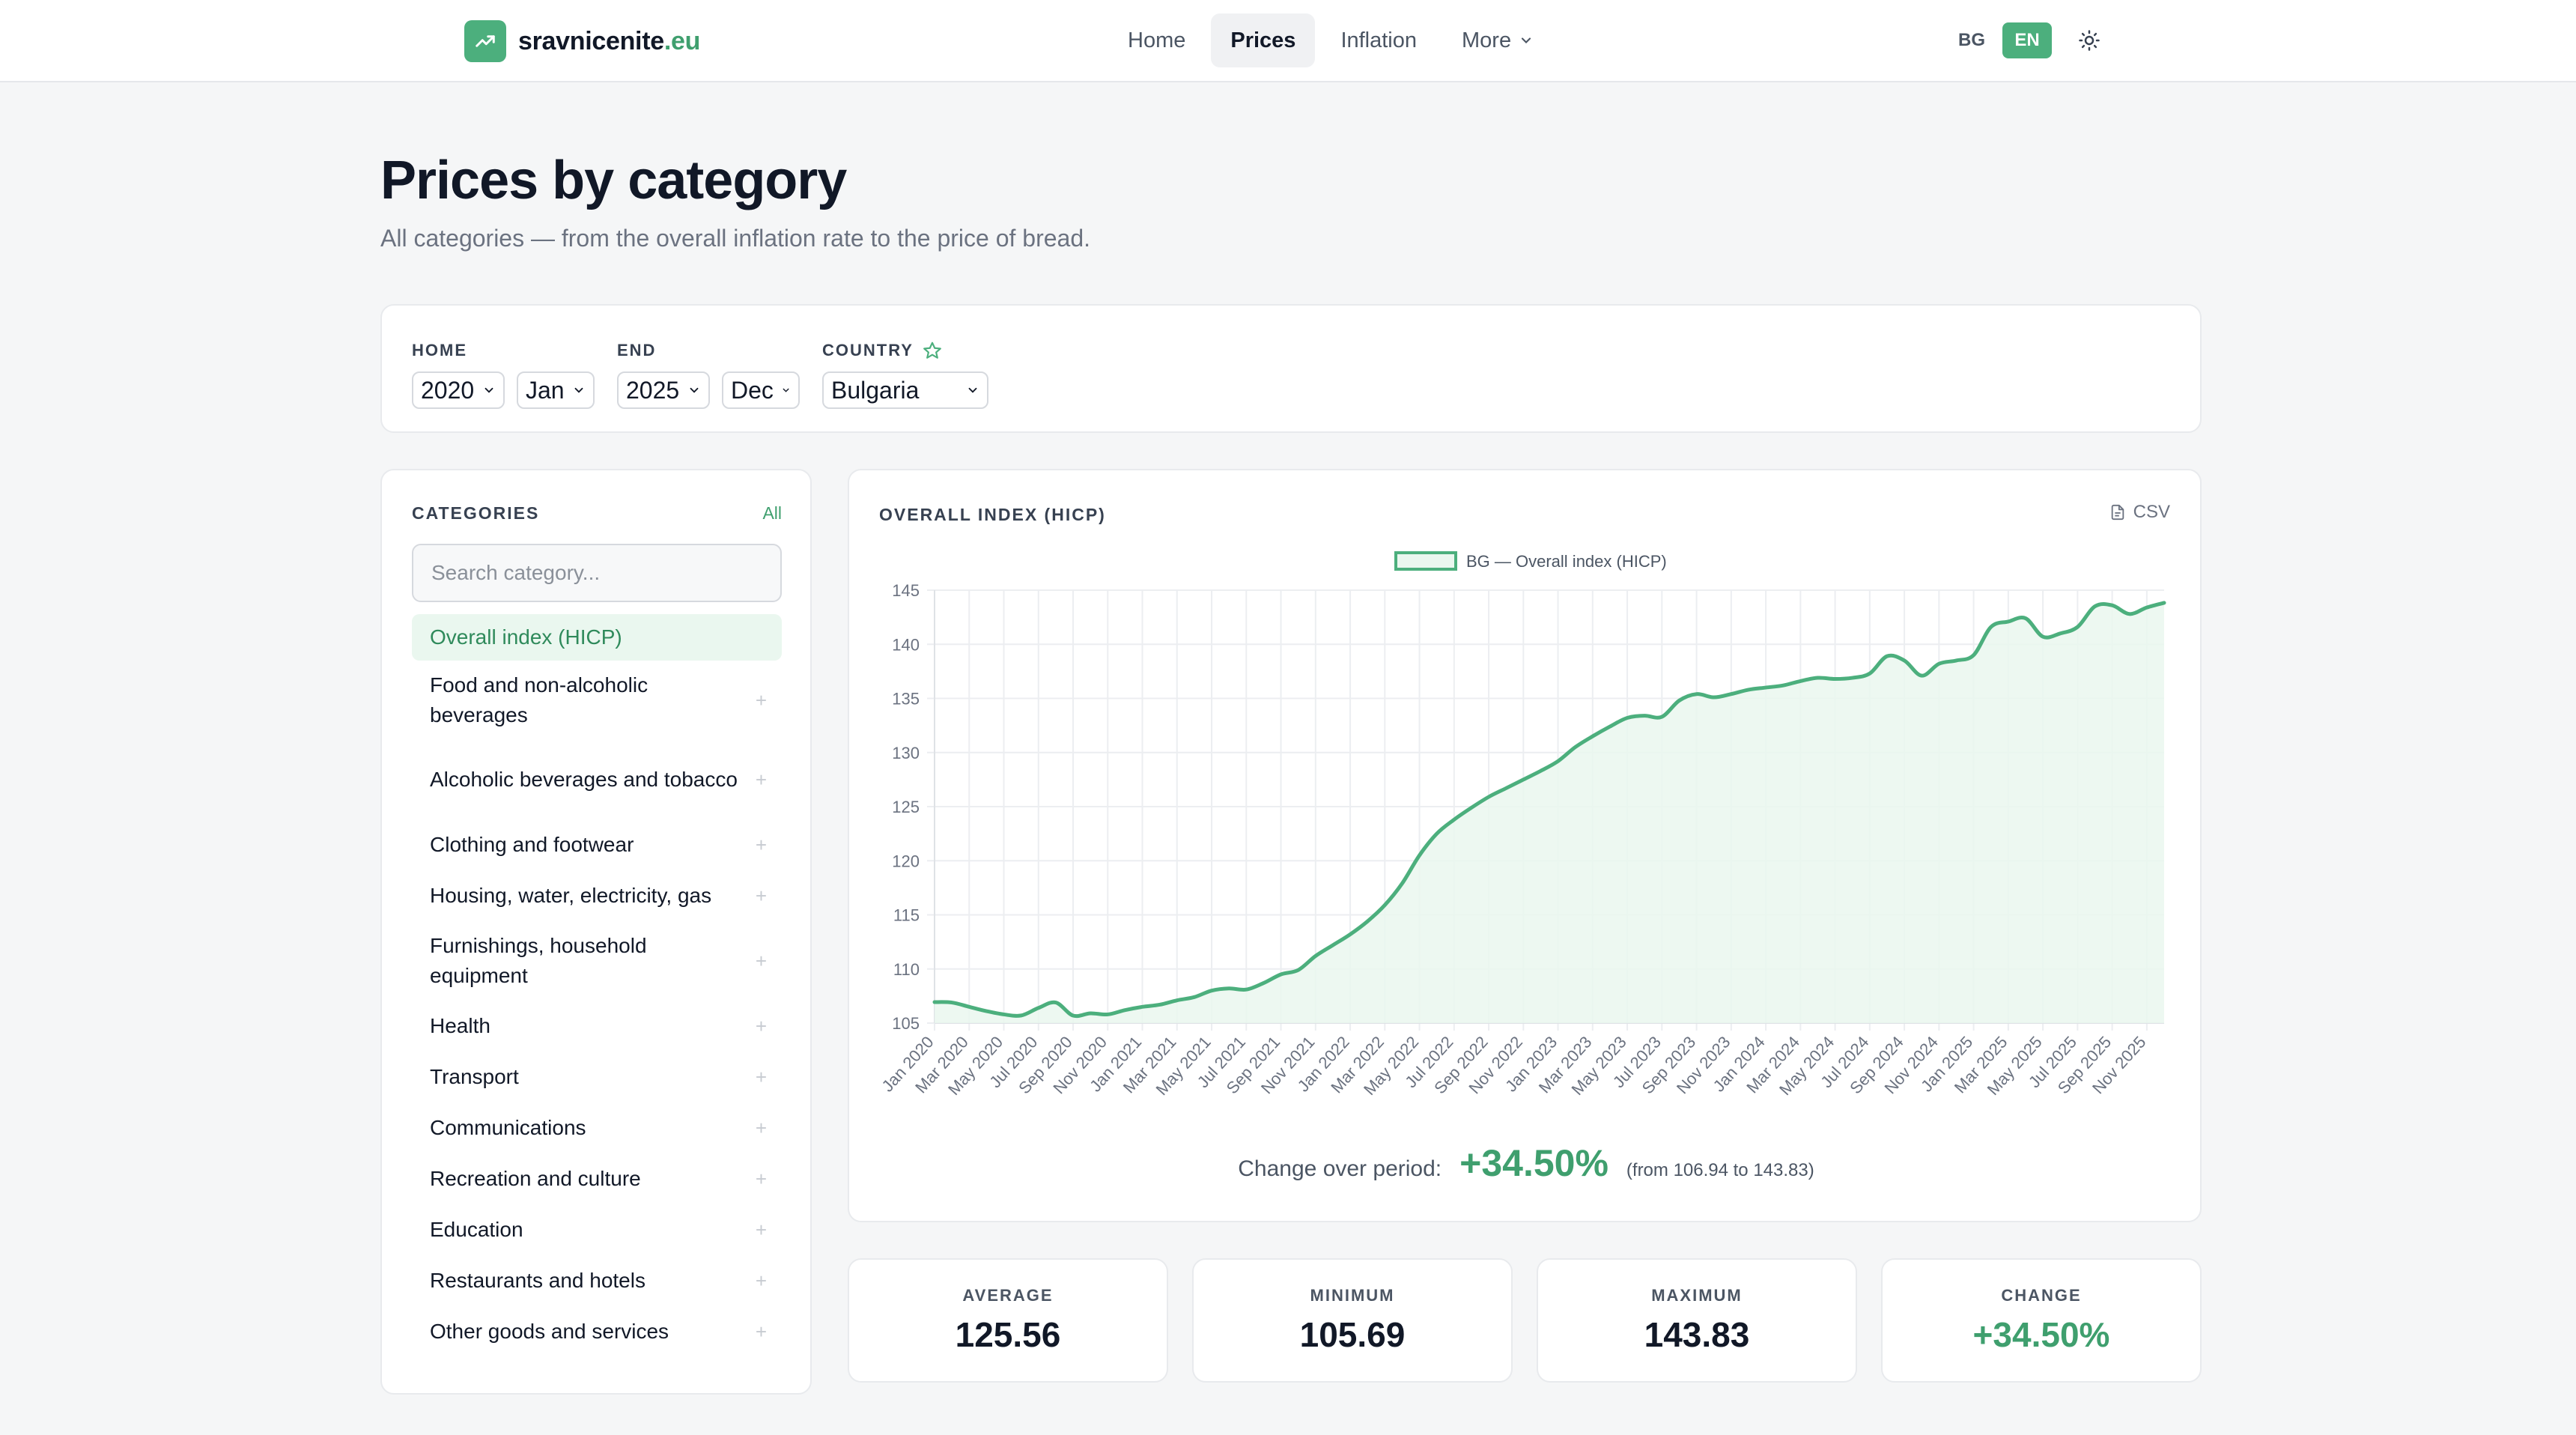  Describe the element at coordinates (458, 390) in the screenshot. I see `start-year-select: 2020` at that location.